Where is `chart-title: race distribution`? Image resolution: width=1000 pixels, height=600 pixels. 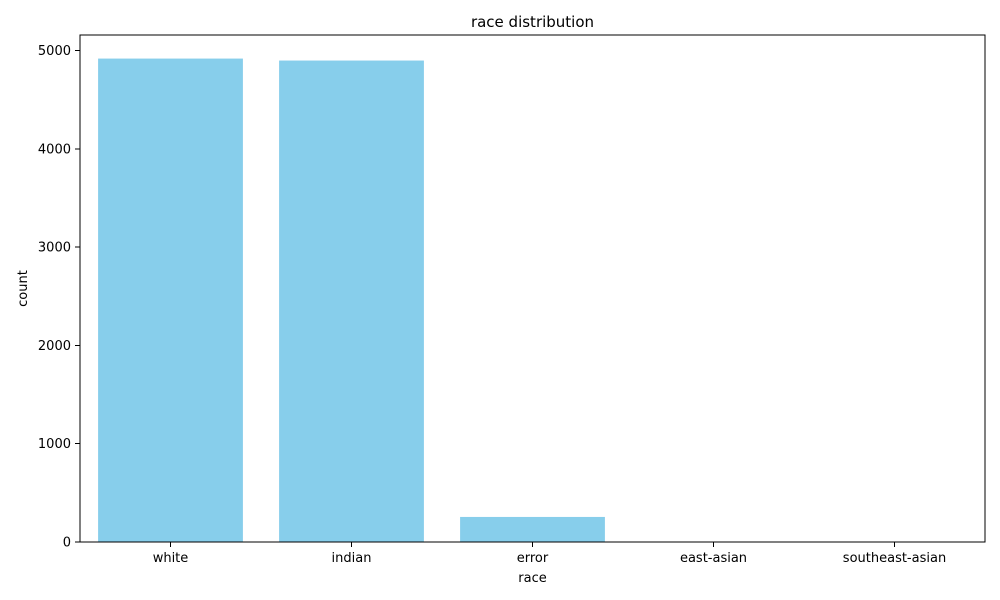
chart-title: race distribution is located at coordinates (532, 22).